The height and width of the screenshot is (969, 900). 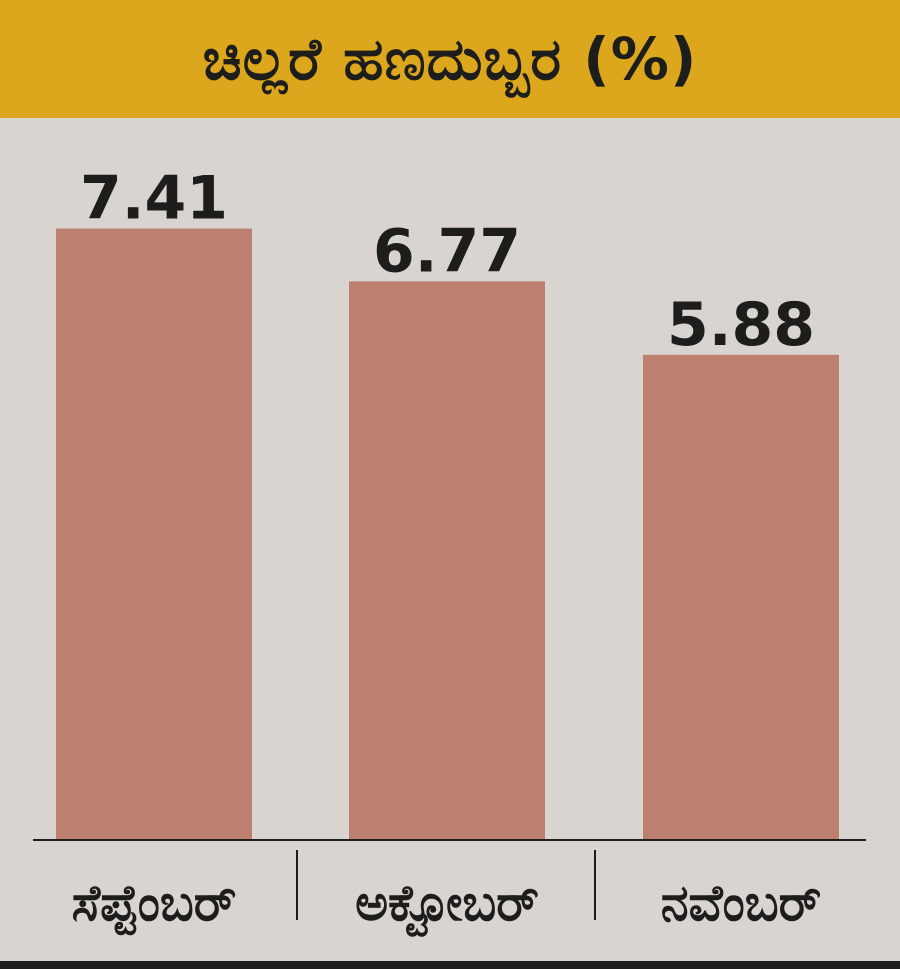 What do you see at coordinates (154, 905) in the screenshot?
I see `category-label-1: ಸೆಪ್ಟೆಂಬರ್` at bounding box center [154, 905].